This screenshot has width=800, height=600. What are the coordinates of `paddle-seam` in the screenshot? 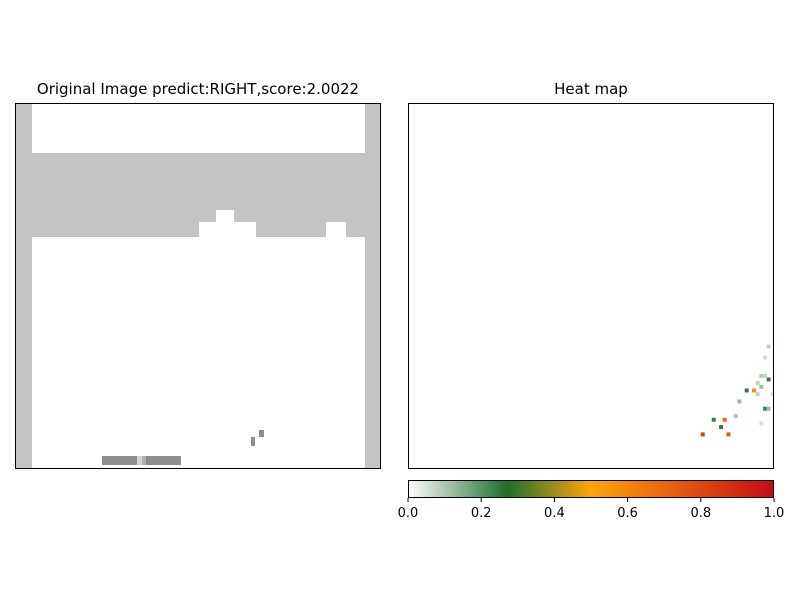 It's located at (144, 460).